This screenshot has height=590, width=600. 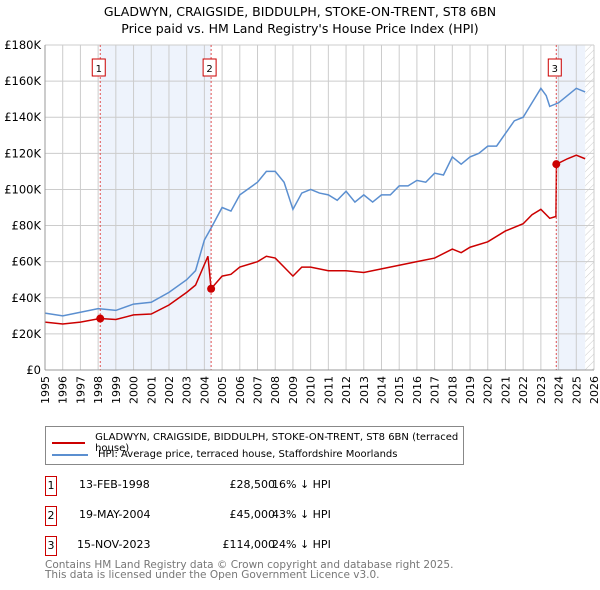 I want to click on y-tick-label: £20K, so click(x=27, y=334).